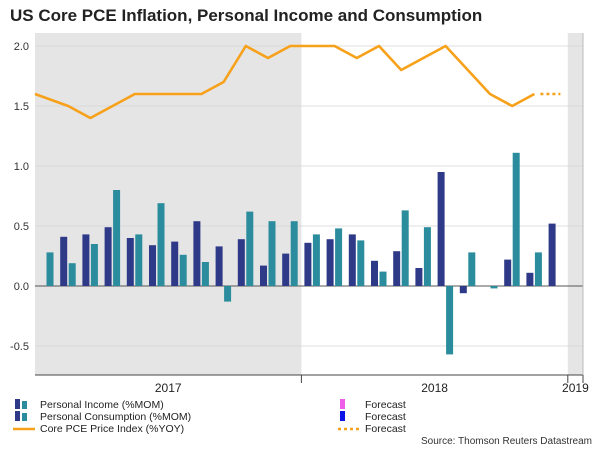 The image size is (600, 455). What do you see at coordinates (506, 441) in the screenshot?
I see `source-note: Source: Thomson Reuters Datastream` at bounding box center [506, 441].